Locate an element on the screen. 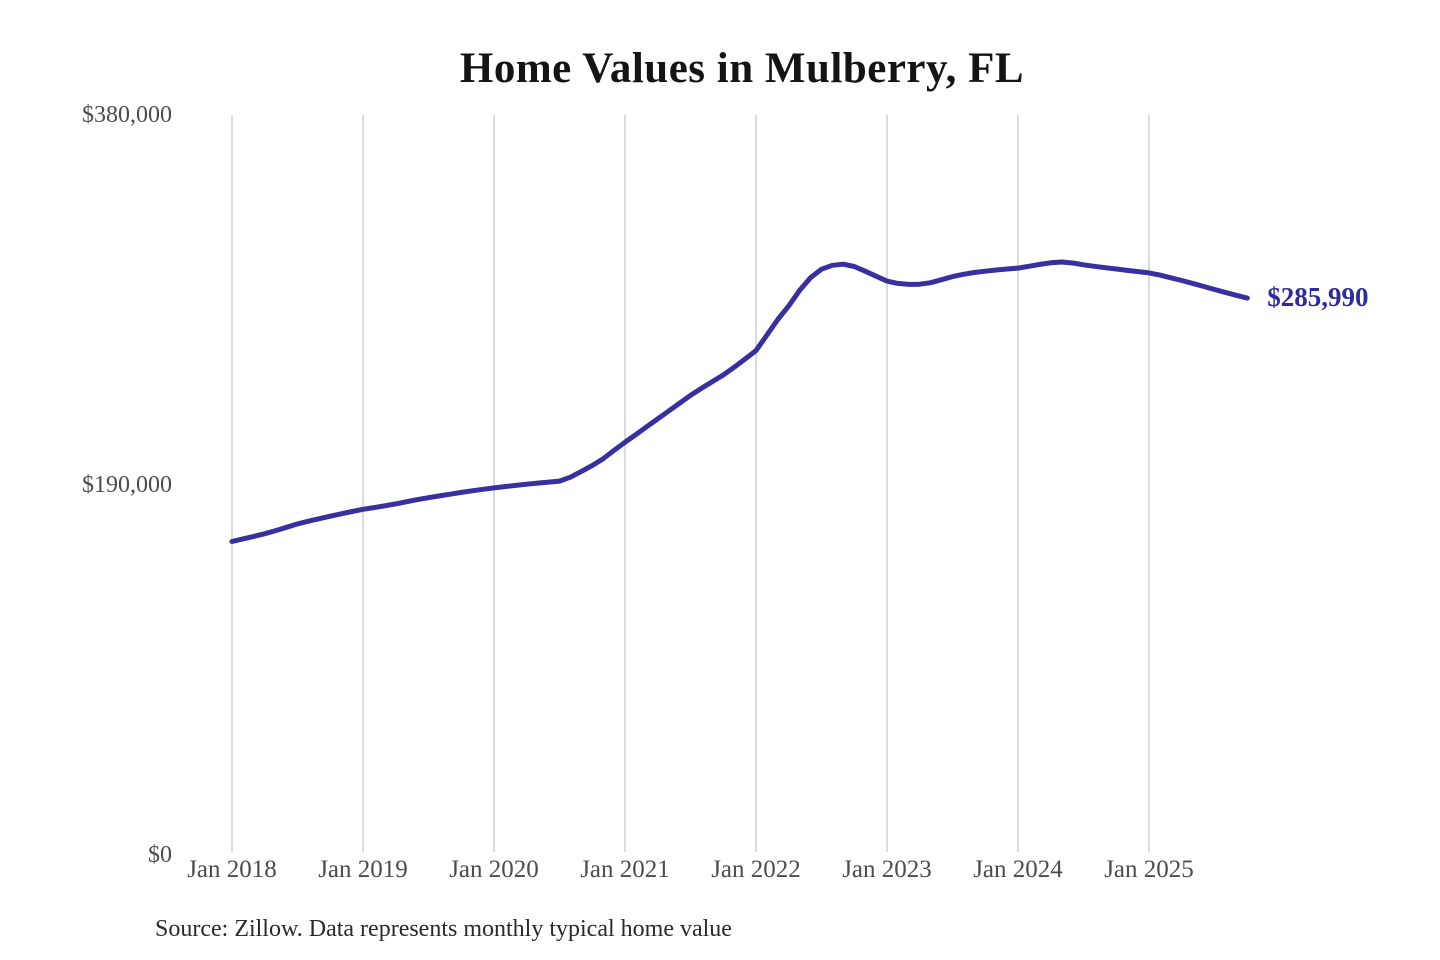 The image size is (1440, 960). x-tick-label: Jan 2025 is located at coordinates (1149, 869).